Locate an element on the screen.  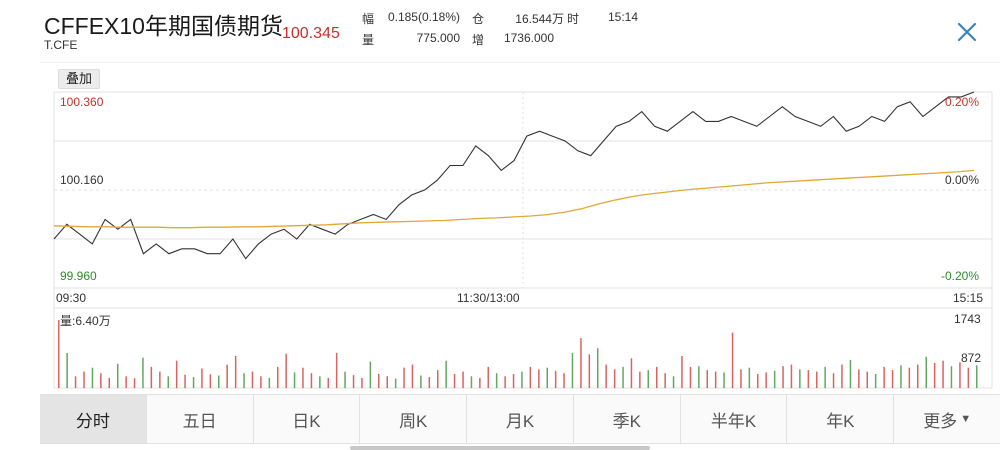
instrument-symbol: T.CFE is located at coordinates (61, 45).